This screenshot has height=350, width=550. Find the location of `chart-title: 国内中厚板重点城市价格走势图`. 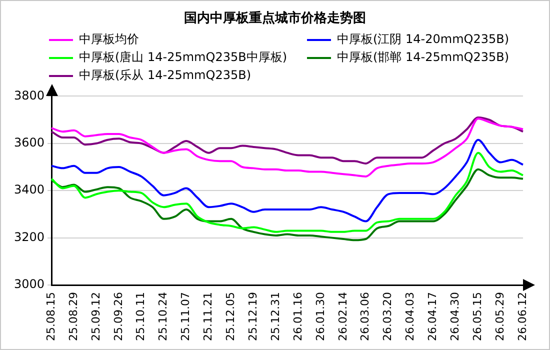

chart-title: 国内中厚板重点城市价格走势图 is located at coordinates (275, 18).